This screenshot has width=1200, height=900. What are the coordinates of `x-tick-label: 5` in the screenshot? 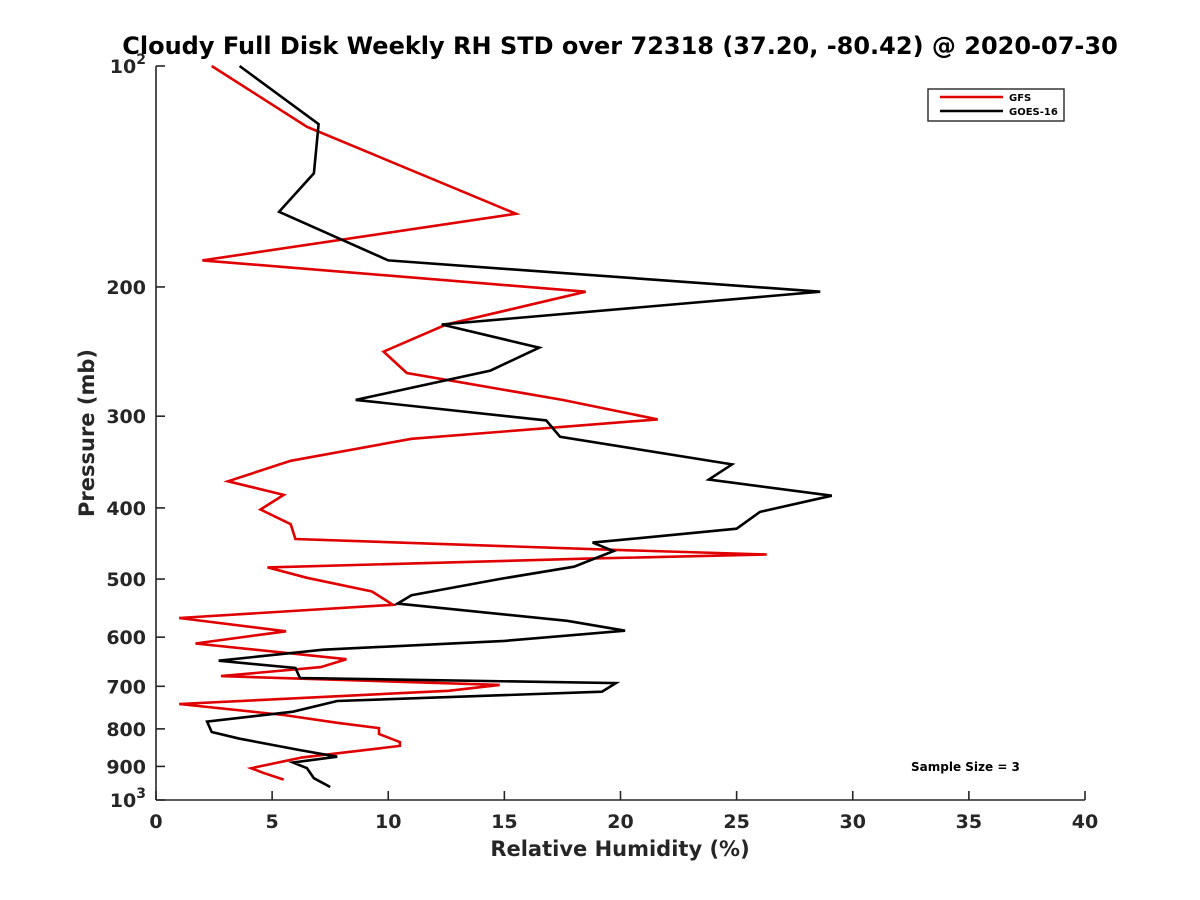 It's located at (272, 822).